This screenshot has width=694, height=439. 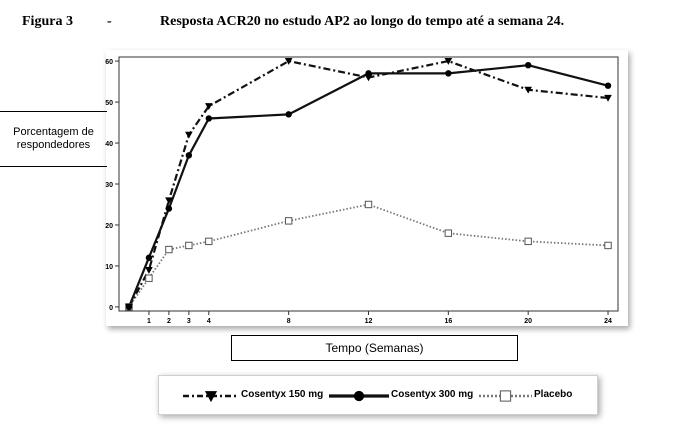 What do you see at coordinates (289, 321) in the screenshot?
I see `x-tick-label: 8` at bounding box center [289, 321].